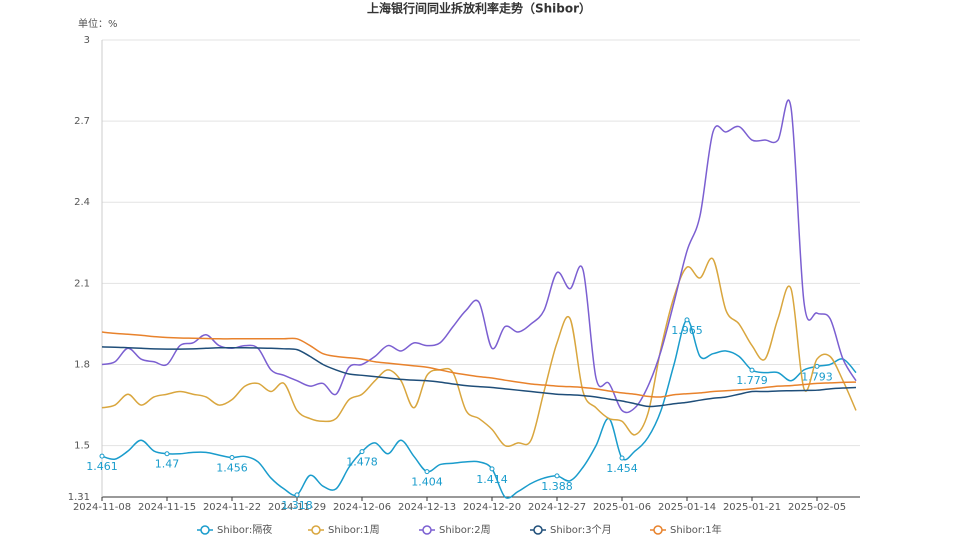  I want to click on data-label: 1.454, so click(622, 468).